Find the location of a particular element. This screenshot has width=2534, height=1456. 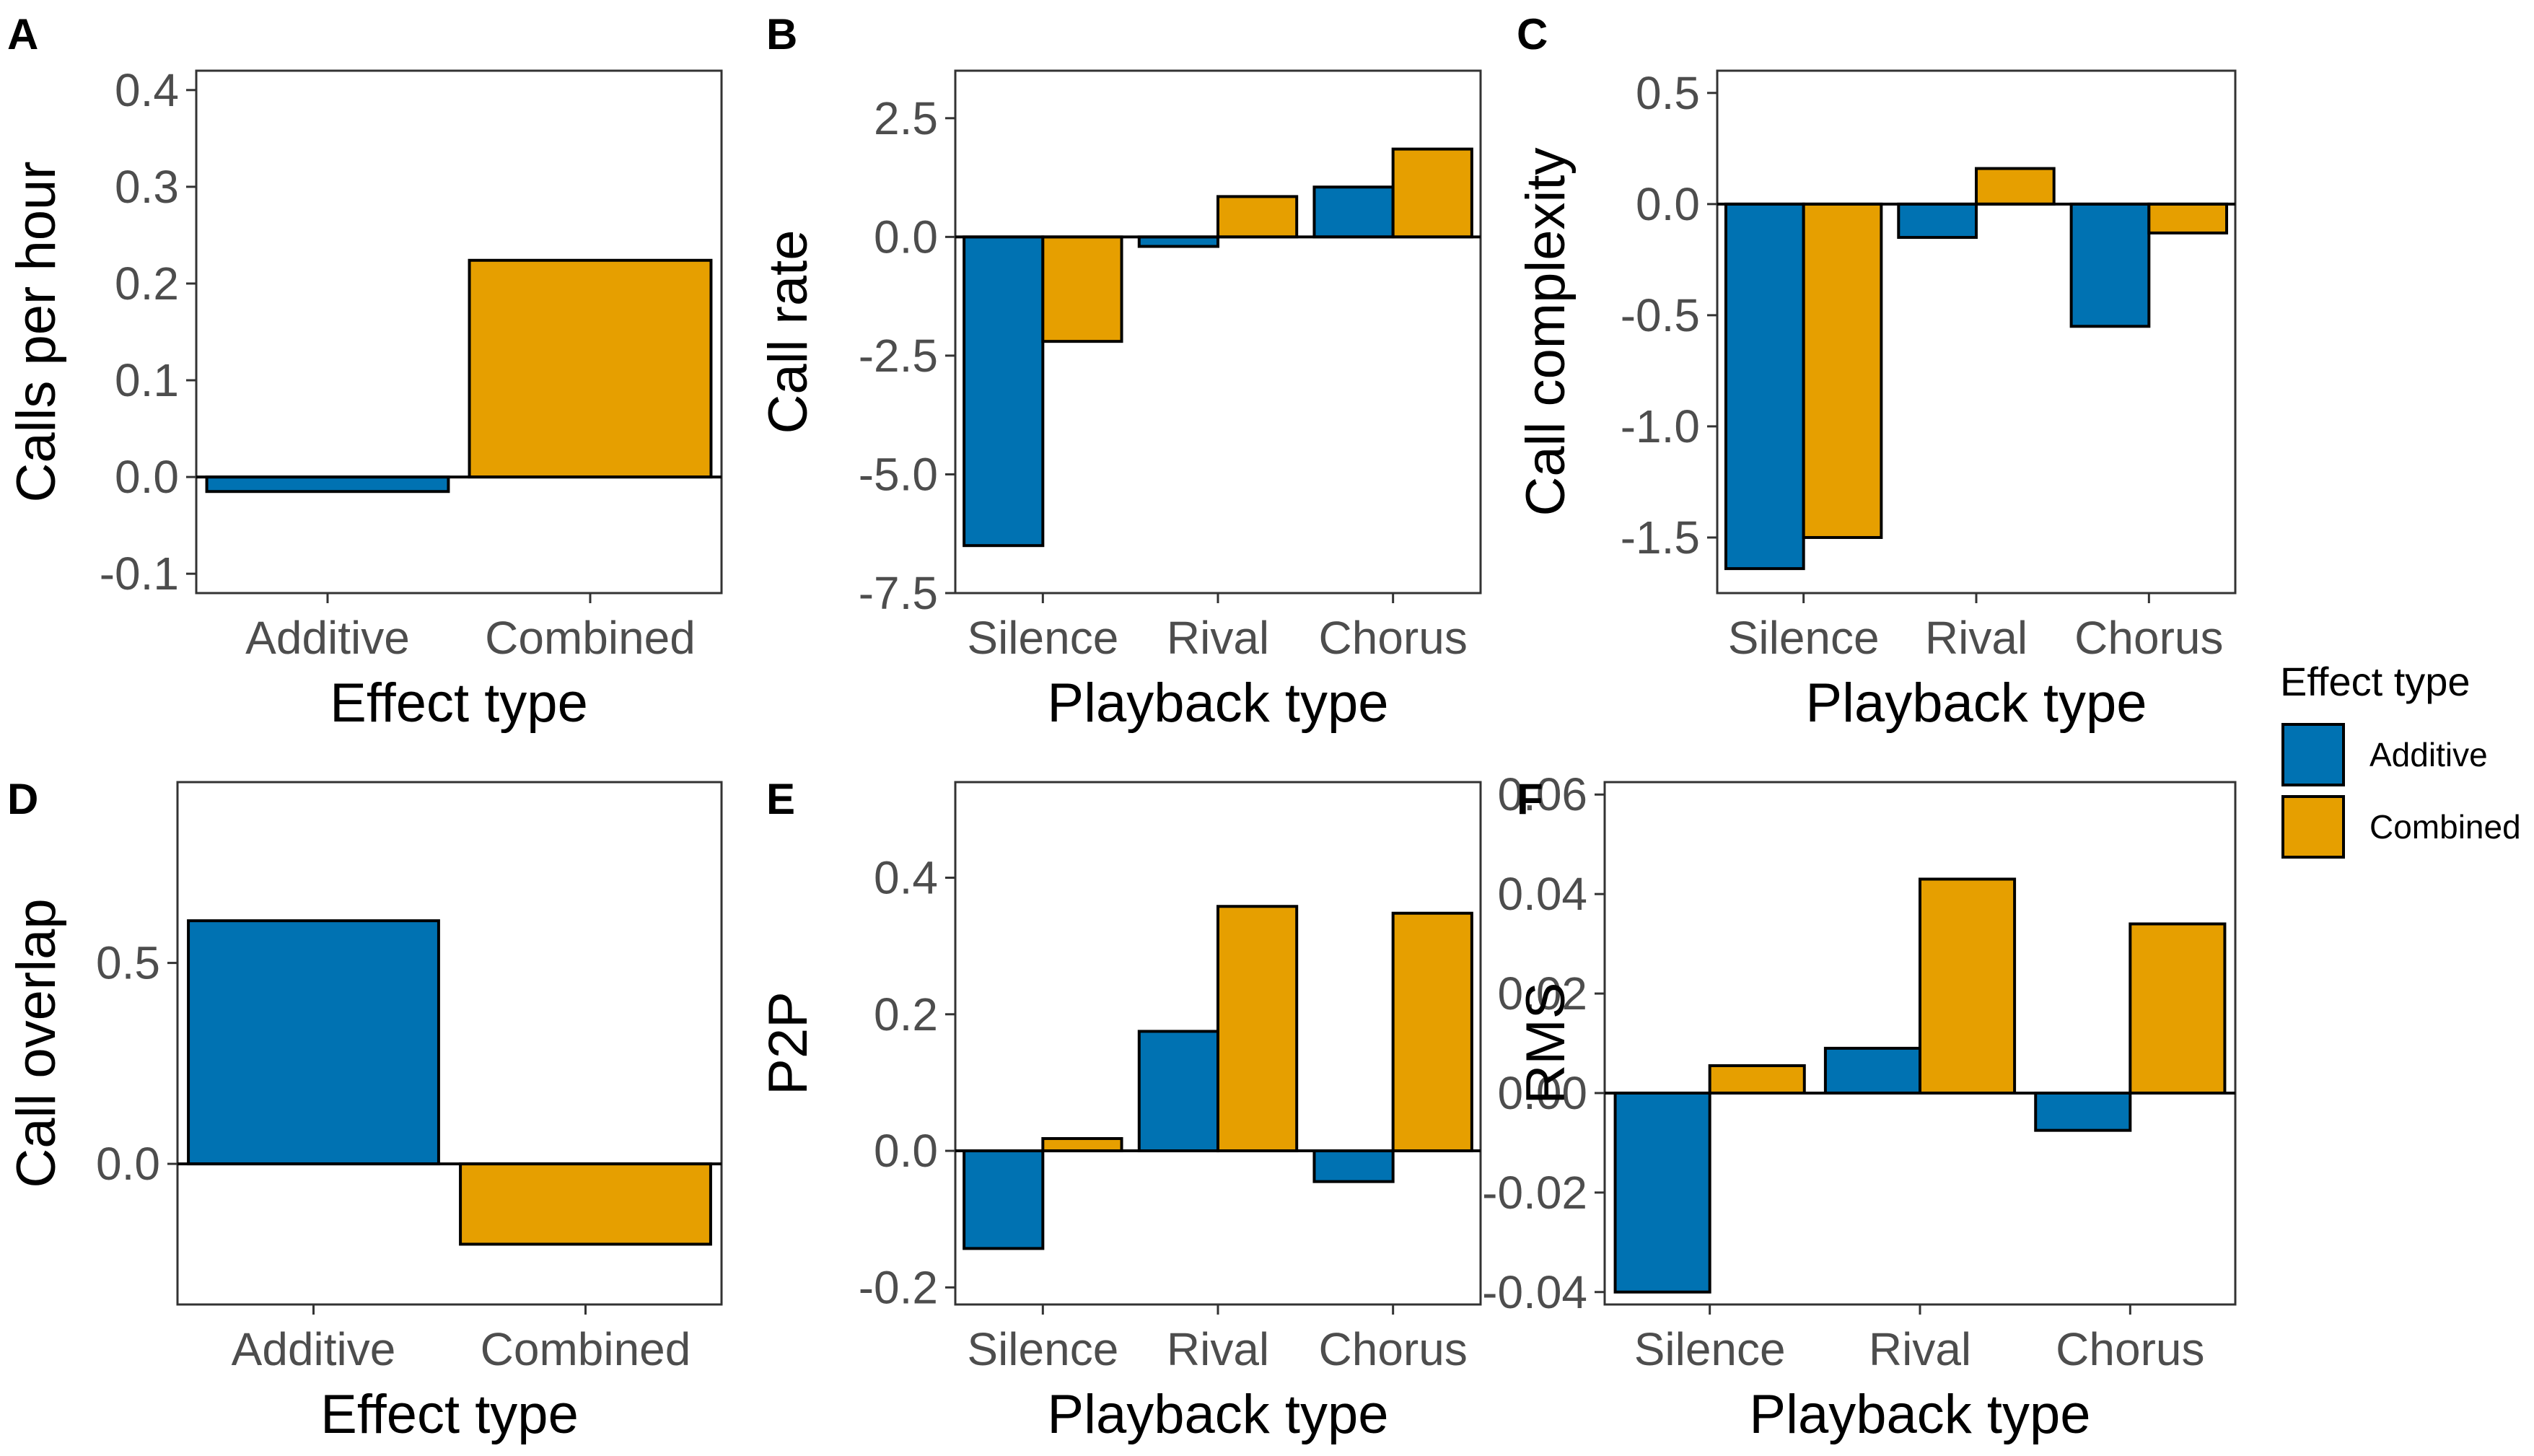

panel-letter: C is located at coordinates (1532, 34).